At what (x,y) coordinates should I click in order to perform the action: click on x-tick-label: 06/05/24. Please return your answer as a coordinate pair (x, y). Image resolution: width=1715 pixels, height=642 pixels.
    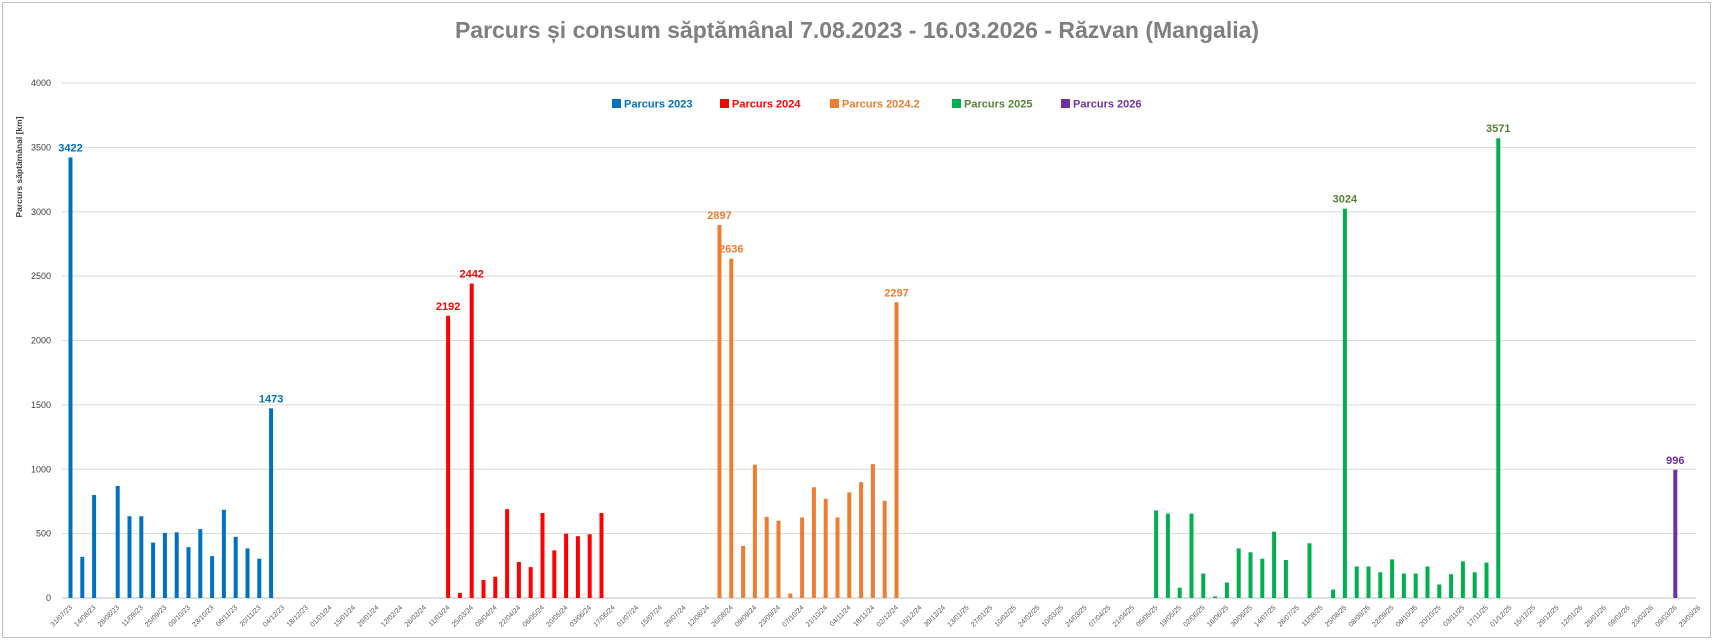
    Looking at the image, I should click on (534, 616).